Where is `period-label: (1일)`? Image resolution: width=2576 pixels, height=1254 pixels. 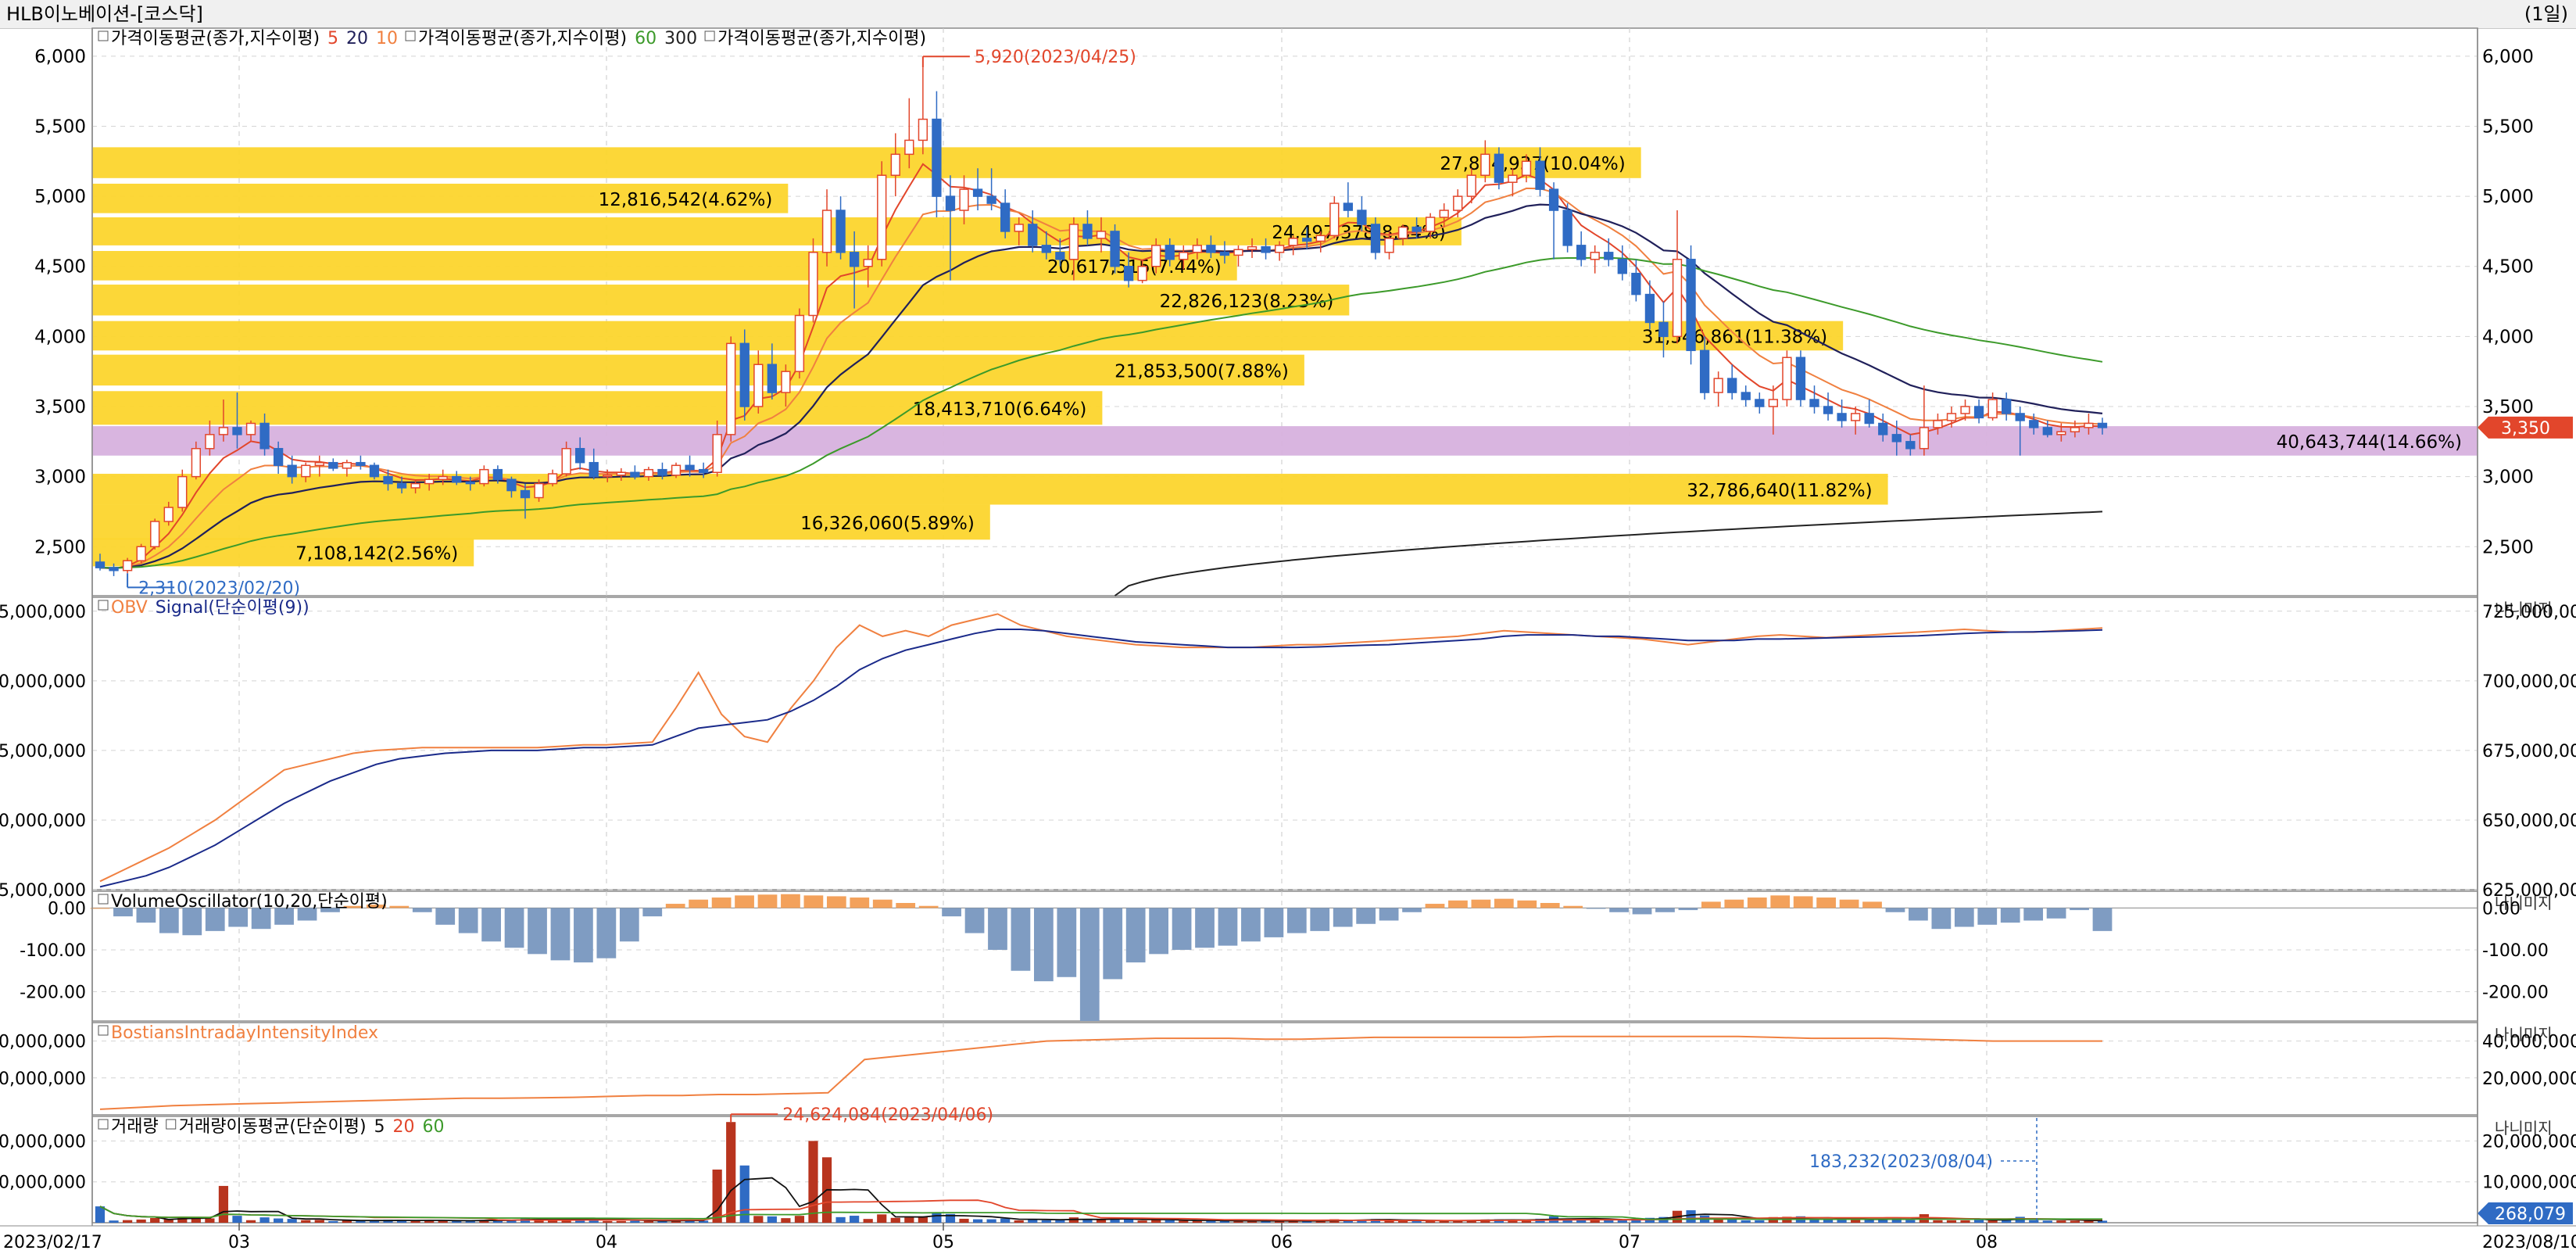 period-label: (1일) is located at coordinates (2546, 14).